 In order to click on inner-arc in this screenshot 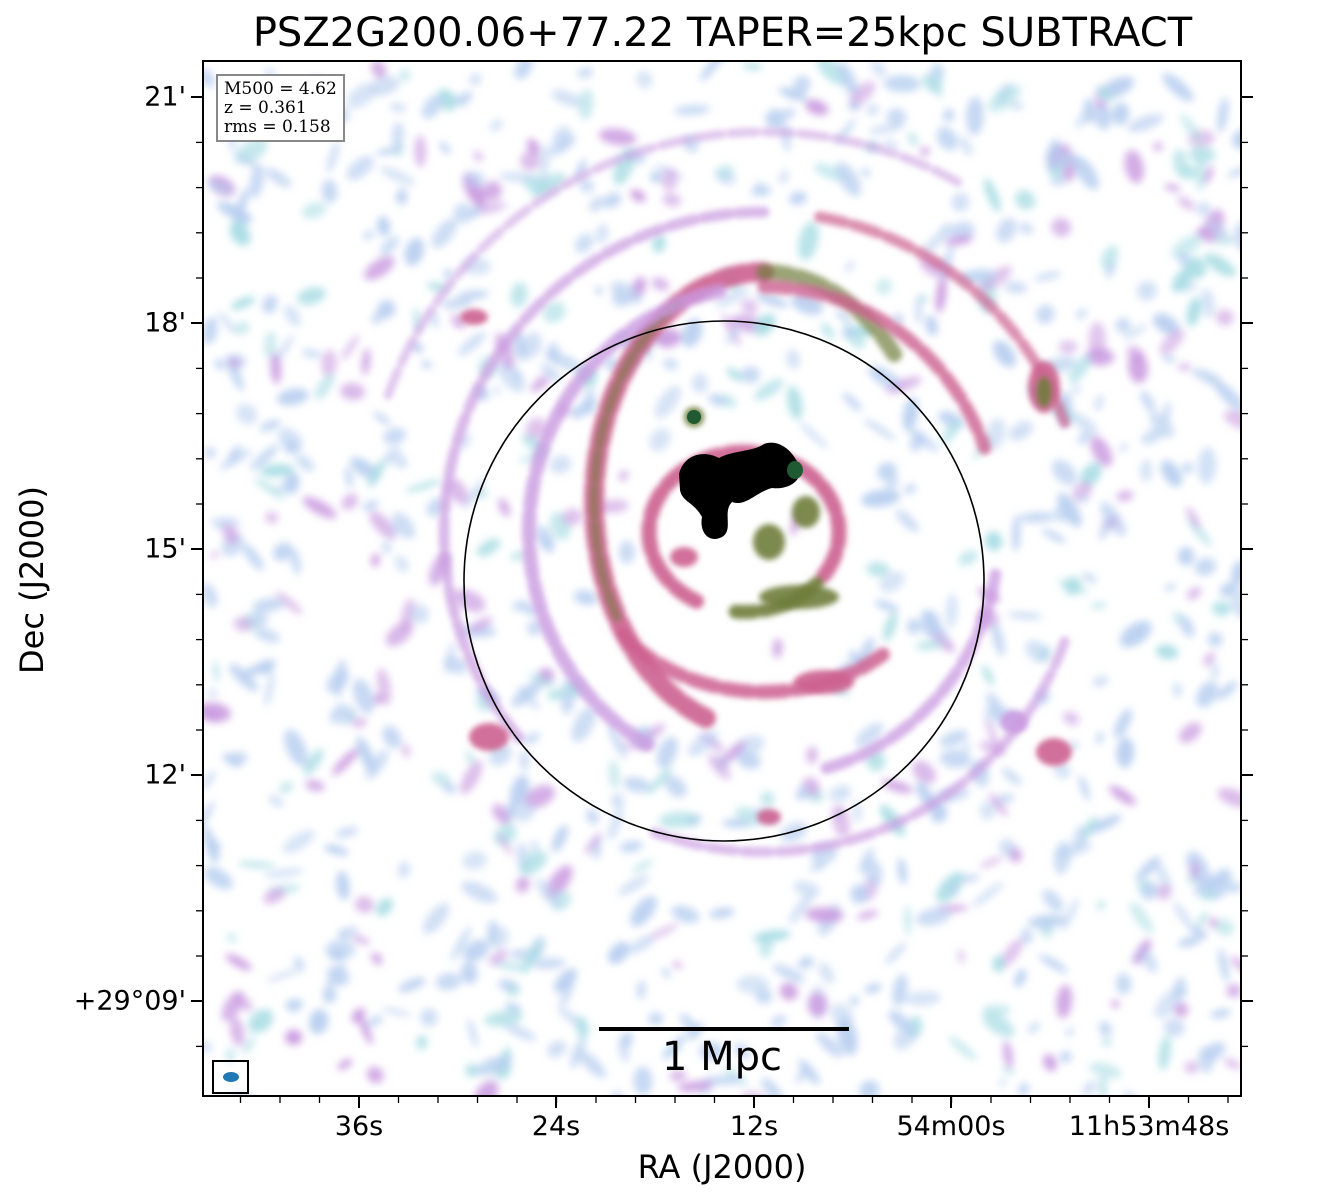, I will do `click(744, 526)`.